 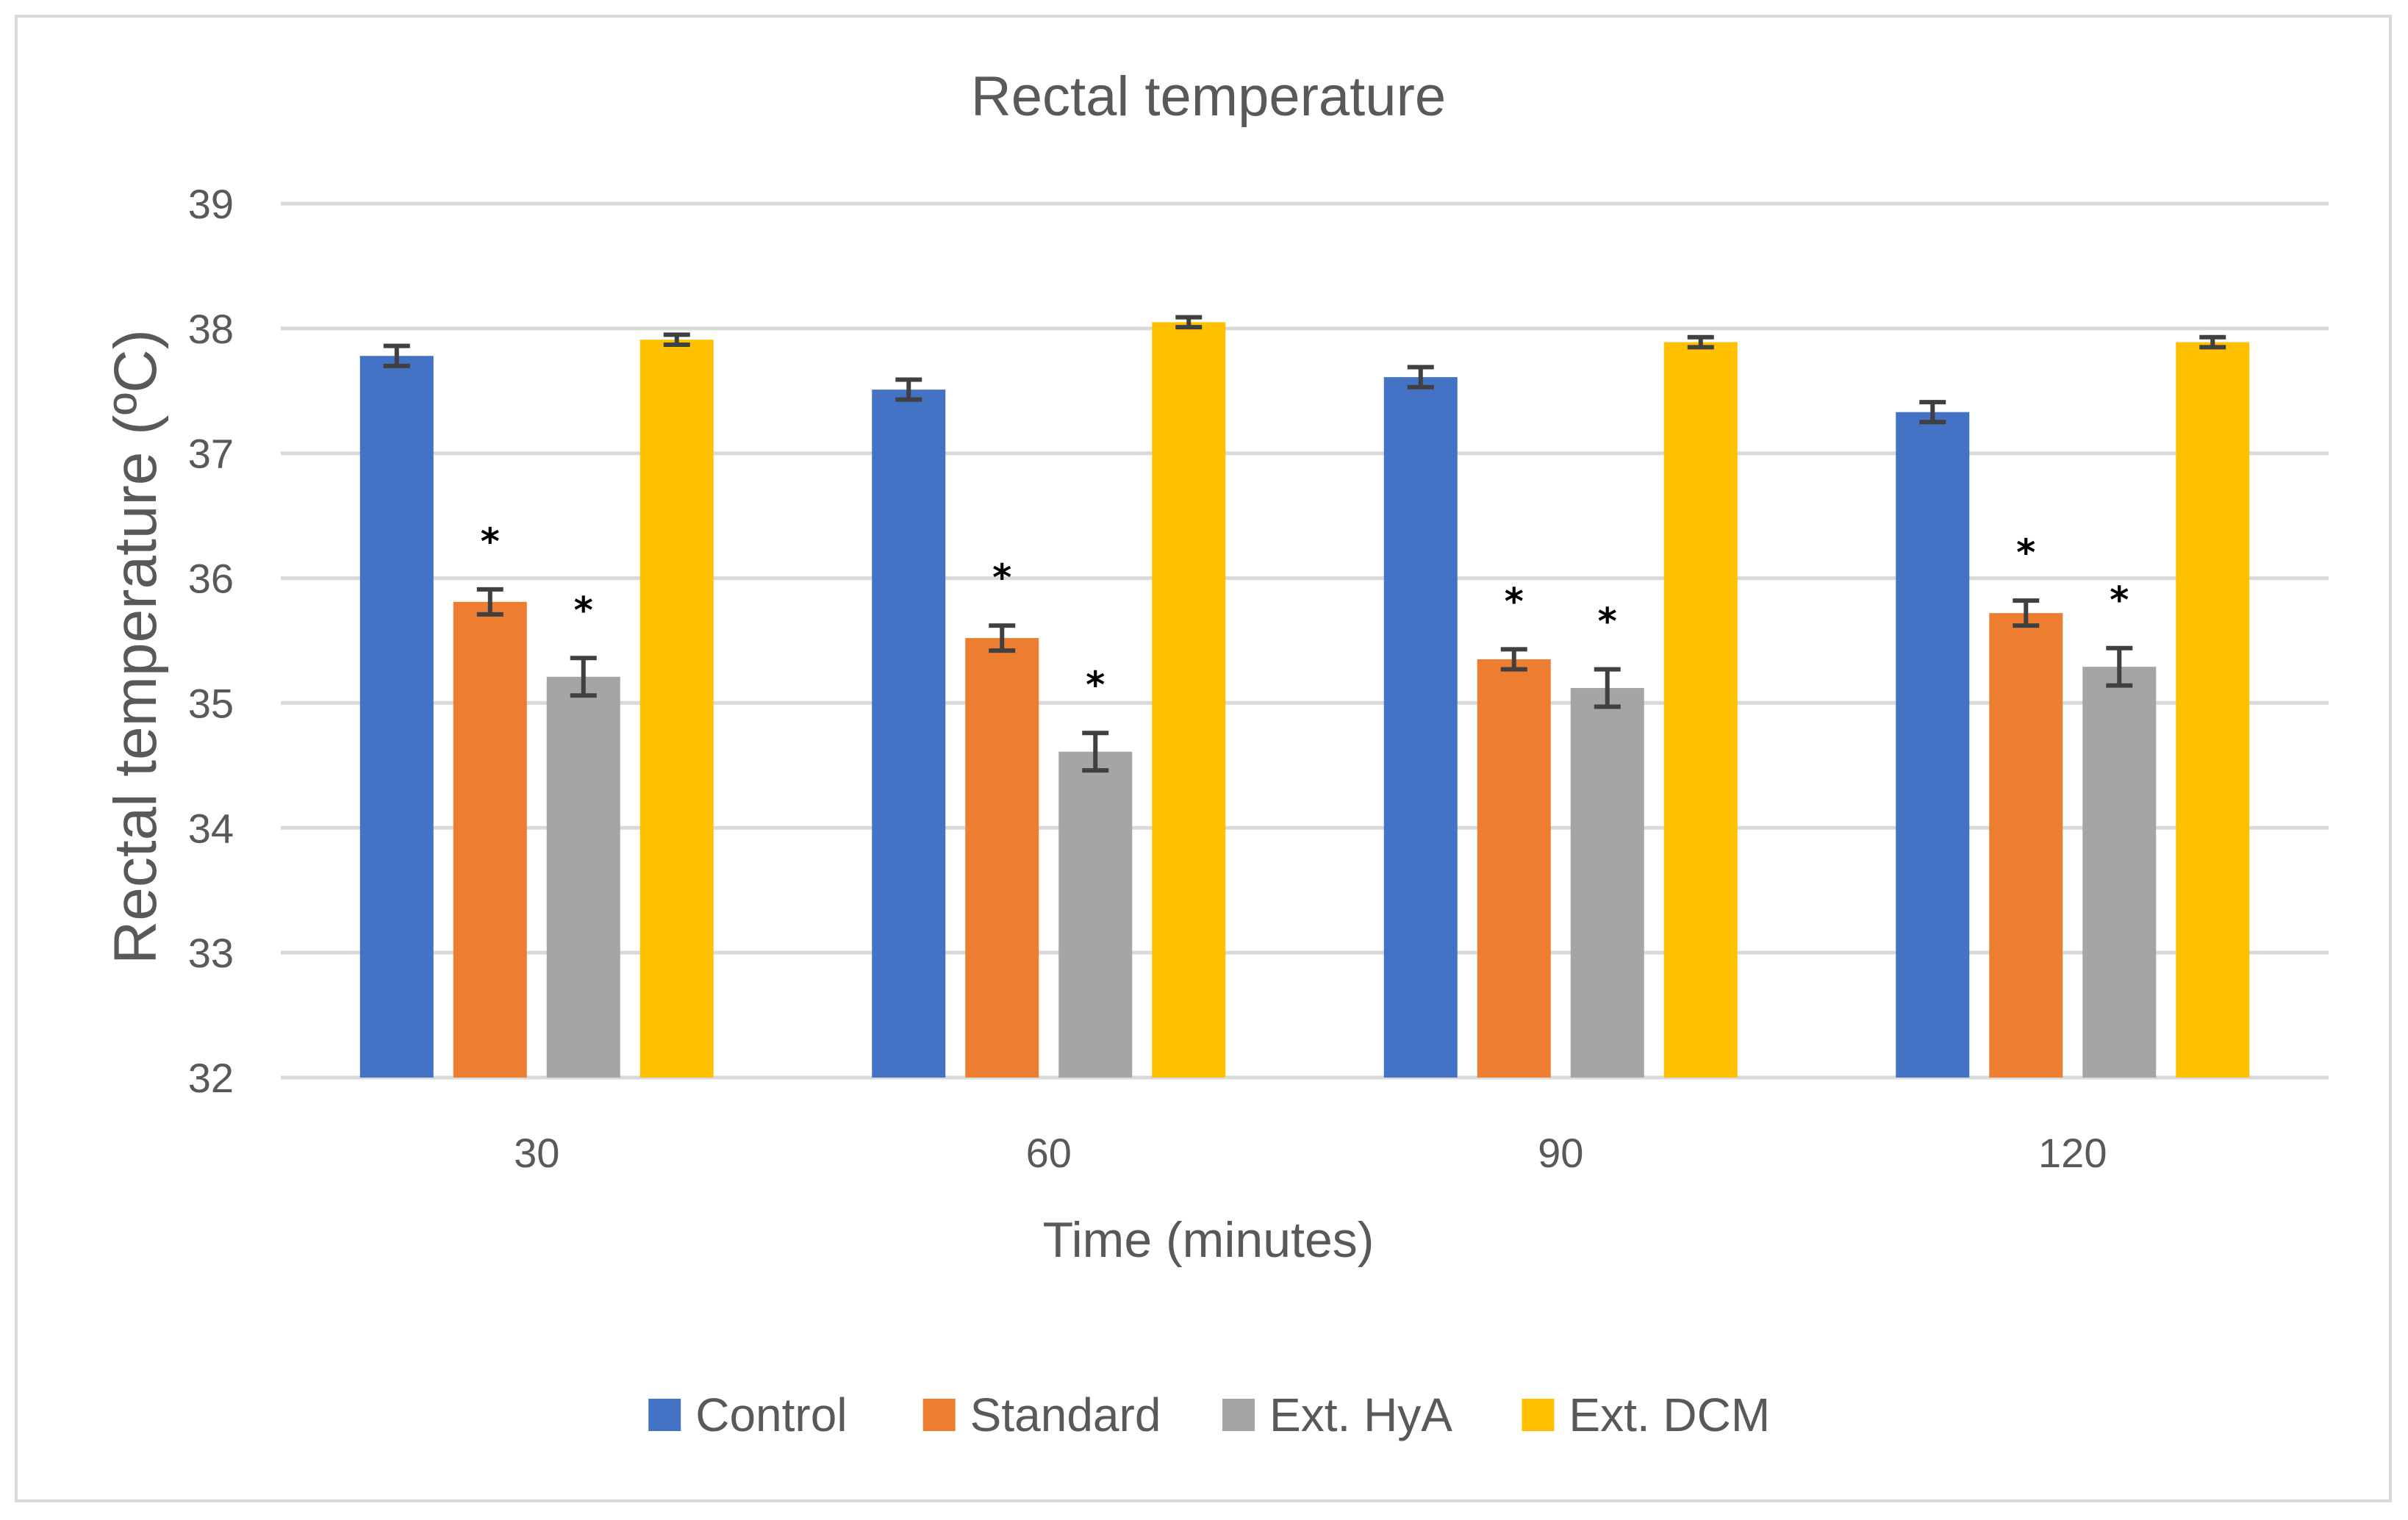 I want to click on y-tick-label: 33, so click(x=211, y=953).